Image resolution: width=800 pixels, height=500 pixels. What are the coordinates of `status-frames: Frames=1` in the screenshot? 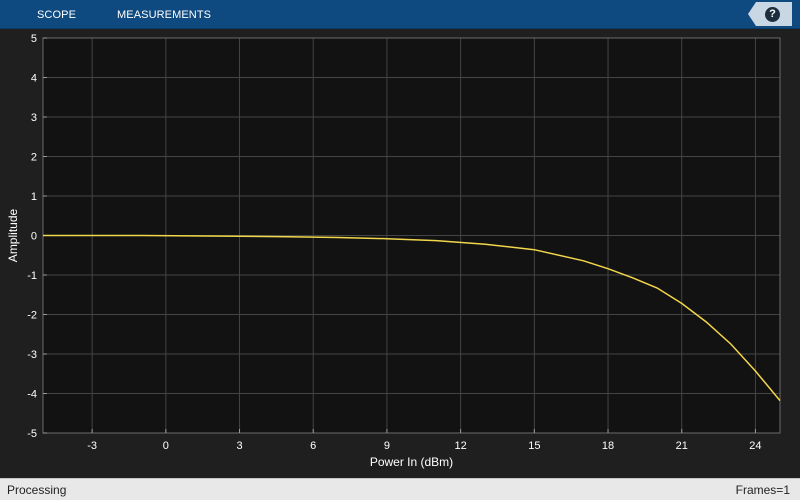 It's located at (762, 490).